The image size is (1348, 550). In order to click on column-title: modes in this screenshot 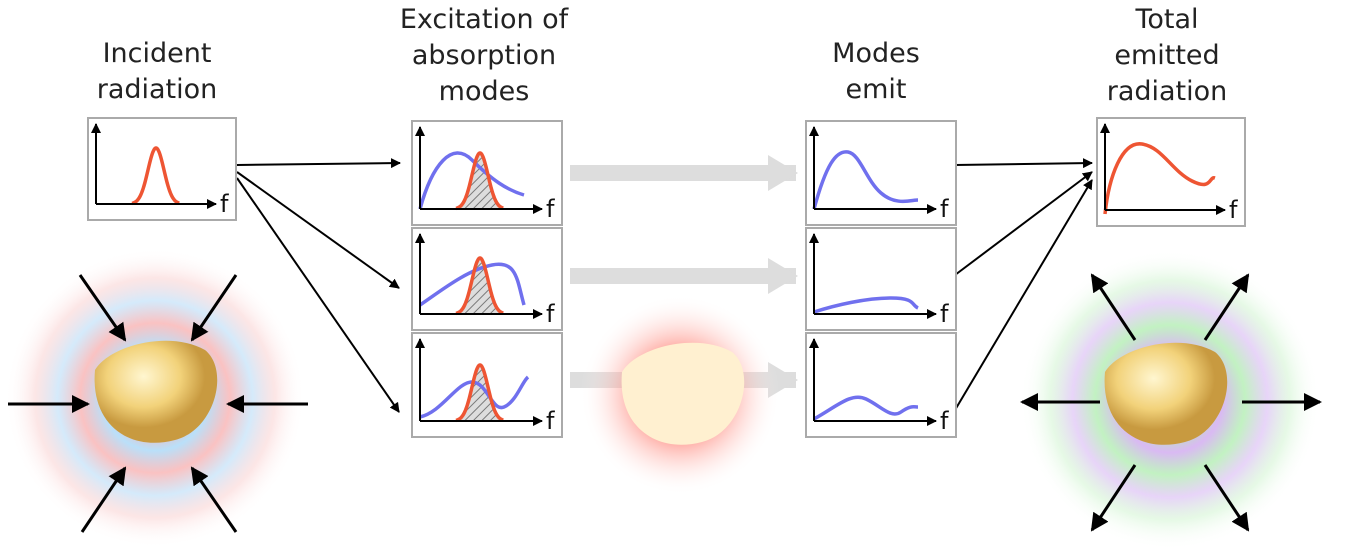, I will do `click(484, 91)`.